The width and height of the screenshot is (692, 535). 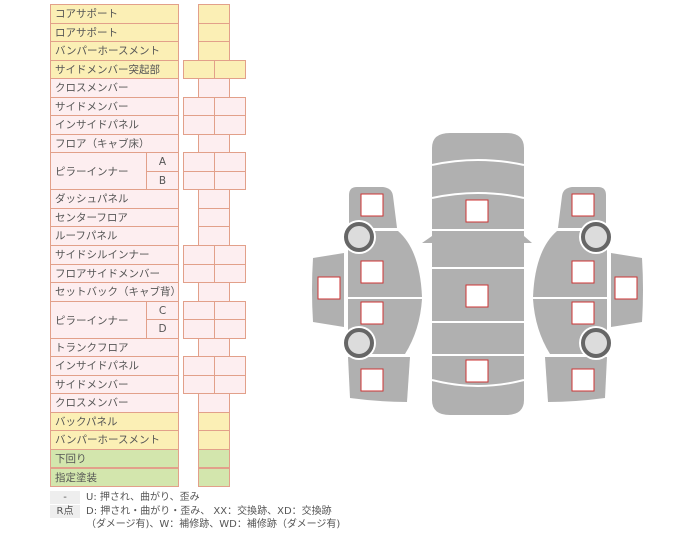 I want to click on check-cell, so click(x=214, y=477).